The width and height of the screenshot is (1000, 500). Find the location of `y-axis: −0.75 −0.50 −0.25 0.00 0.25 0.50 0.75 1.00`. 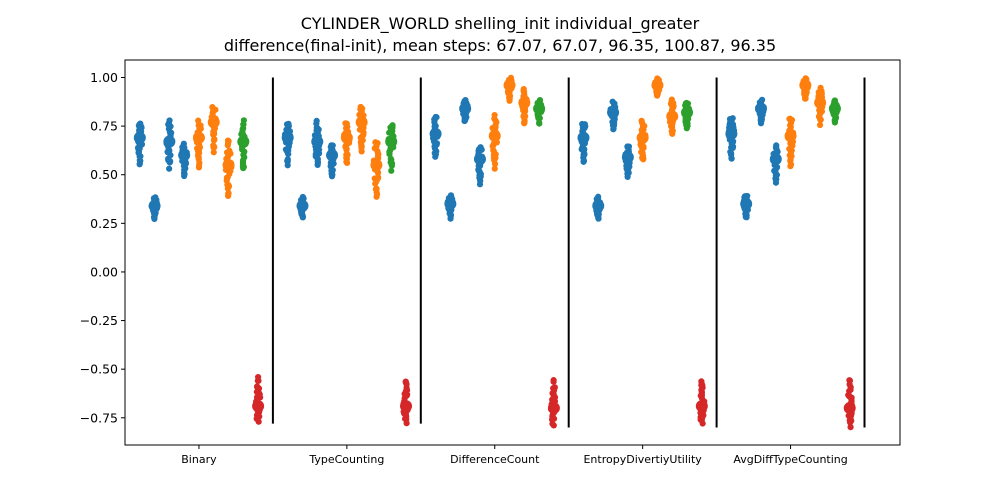

y-axis: −0.75 −0.50 −0.25 0.00 0.25 0.50 0.75 1.00 is located at coordinates (102, 247).